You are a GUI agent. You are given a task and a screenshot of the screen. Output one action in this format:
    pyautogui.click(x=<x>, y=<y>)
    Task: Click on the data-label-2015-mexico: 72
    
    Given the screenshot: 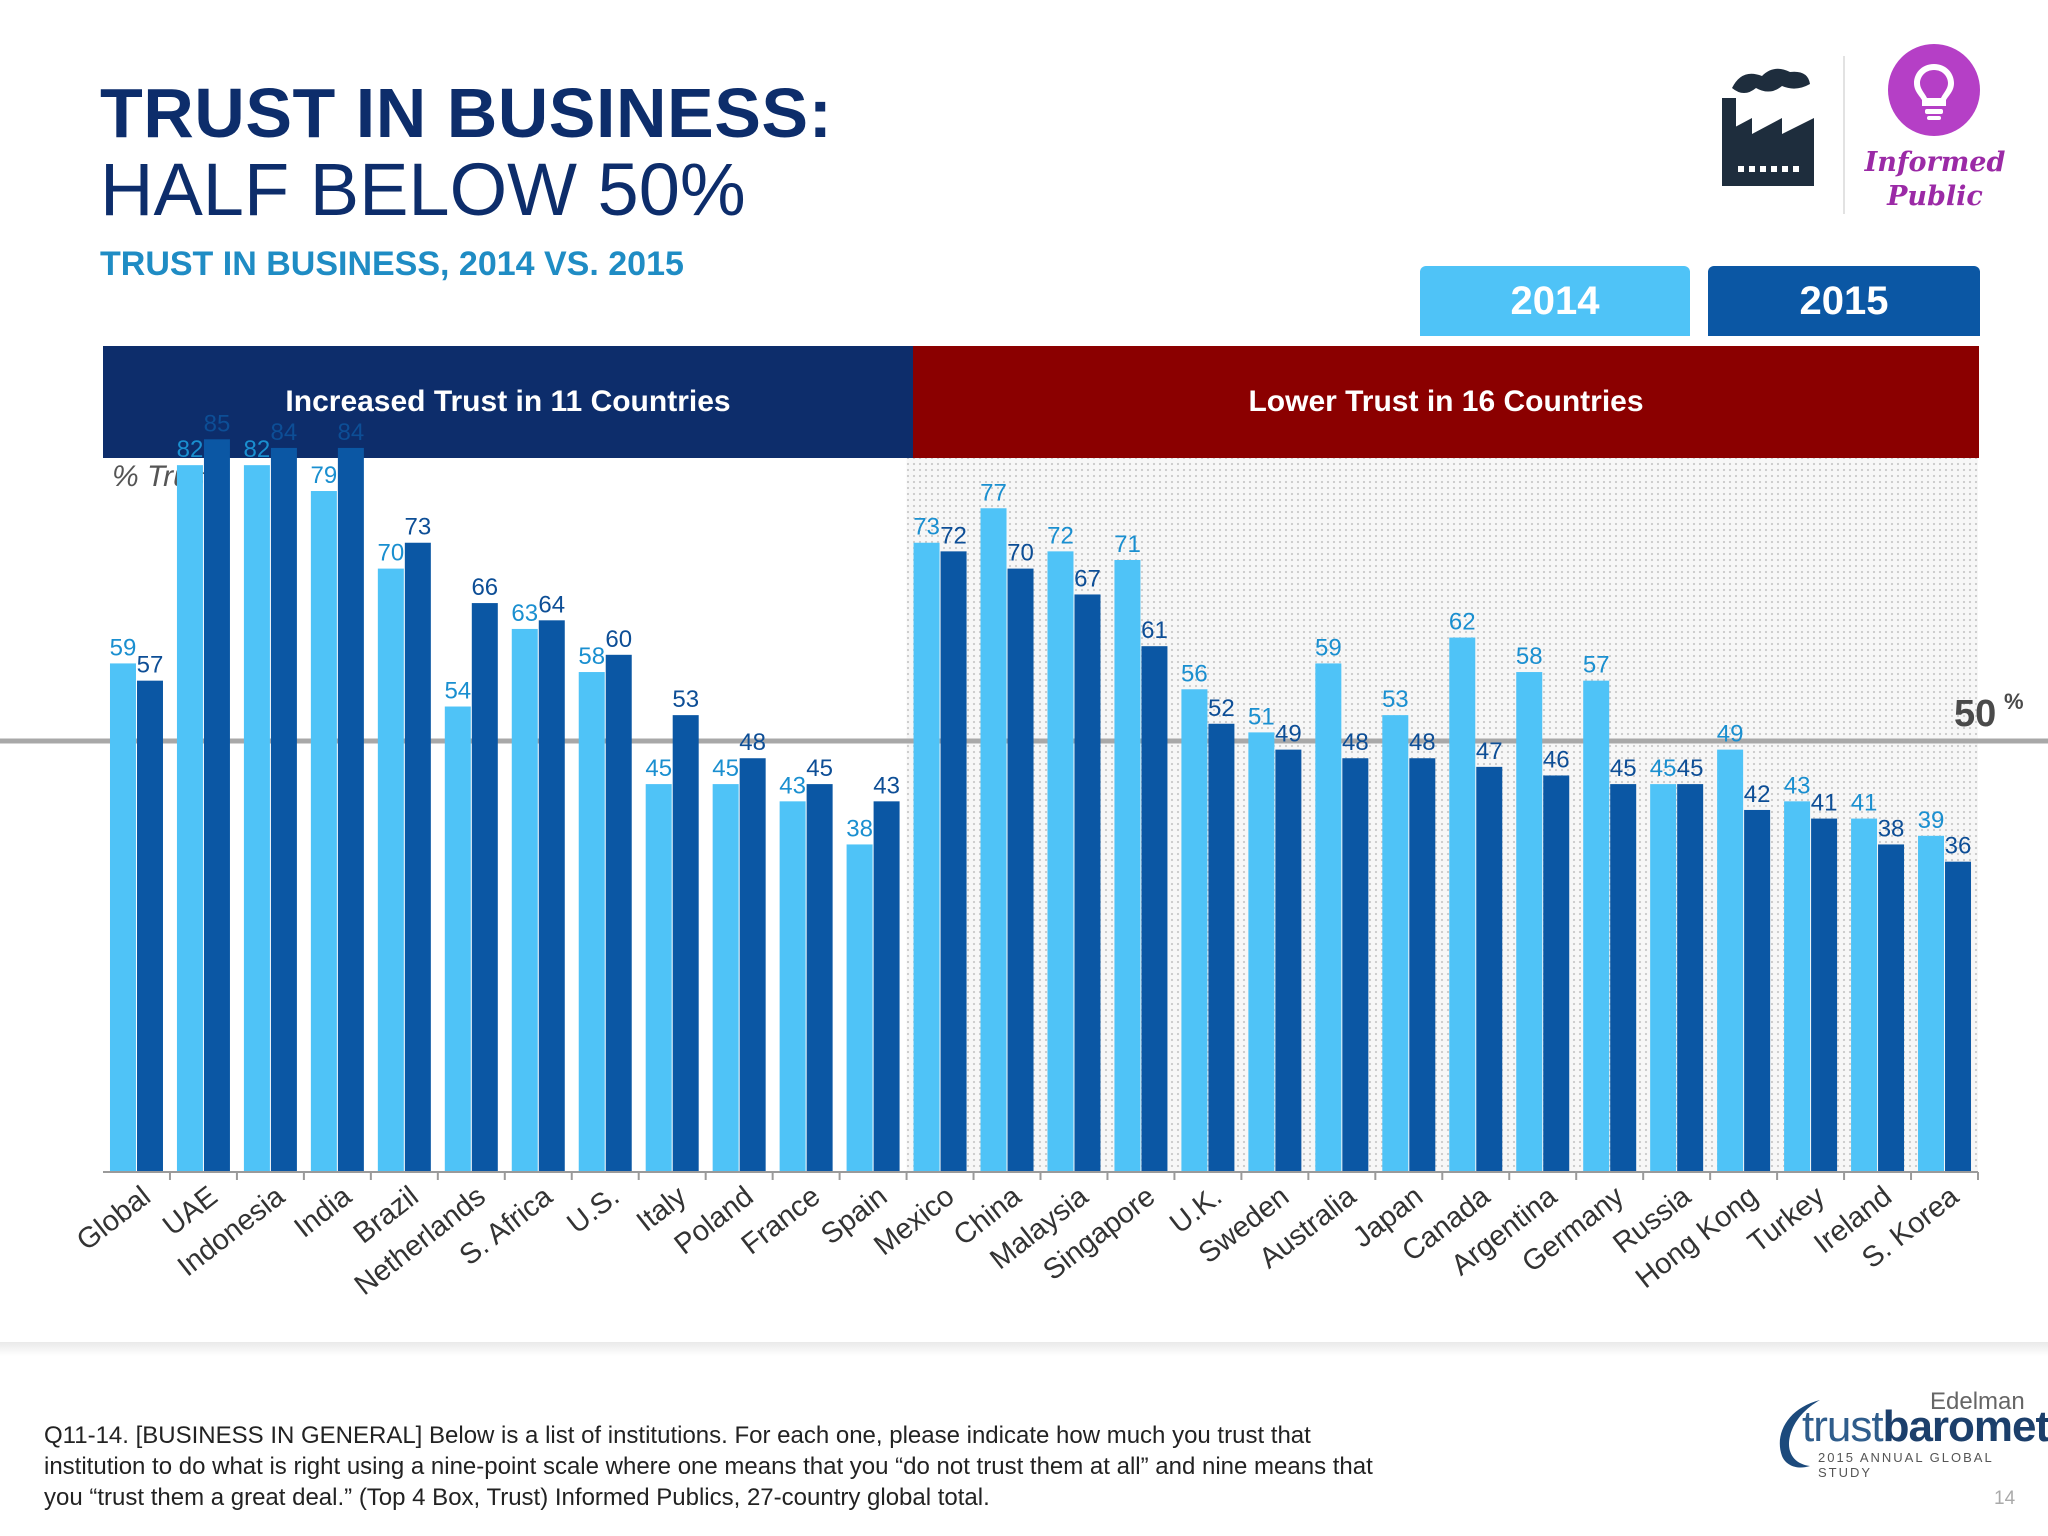 What is the action you would take?
    pyautogui.click(x=953, y=535)
    